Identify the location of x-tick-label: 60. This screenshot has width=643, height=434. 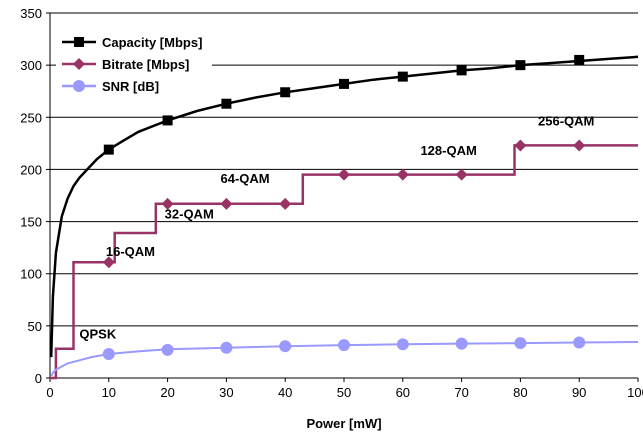
(403, 392).